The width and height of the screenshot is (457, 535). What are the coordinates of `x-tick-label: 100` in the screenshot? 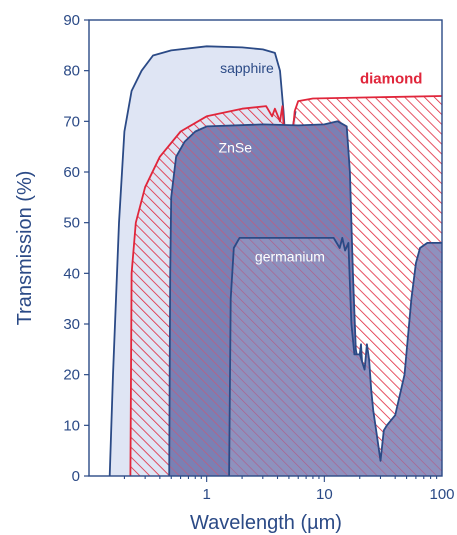 It's located at (441, 494).